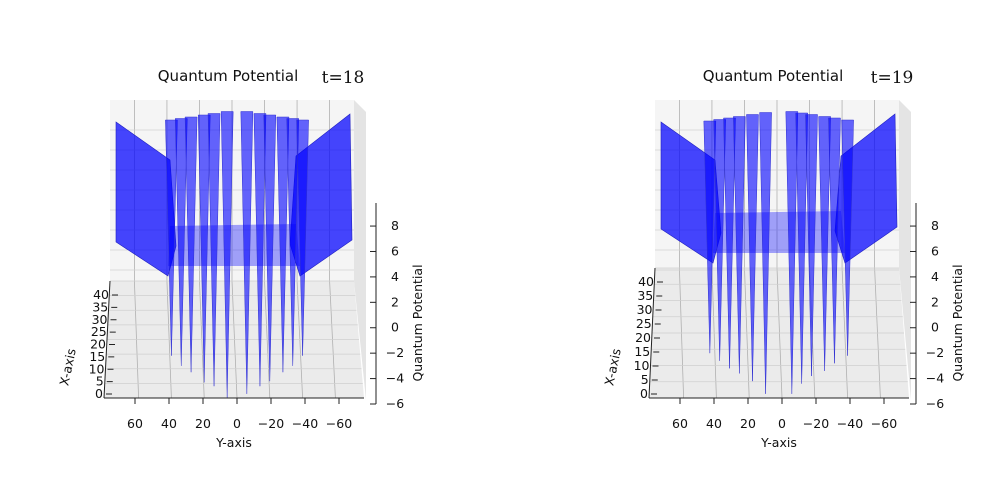 The image size is (1000, 500). I want to click on time-annotation: t=18, so click(343, 78).